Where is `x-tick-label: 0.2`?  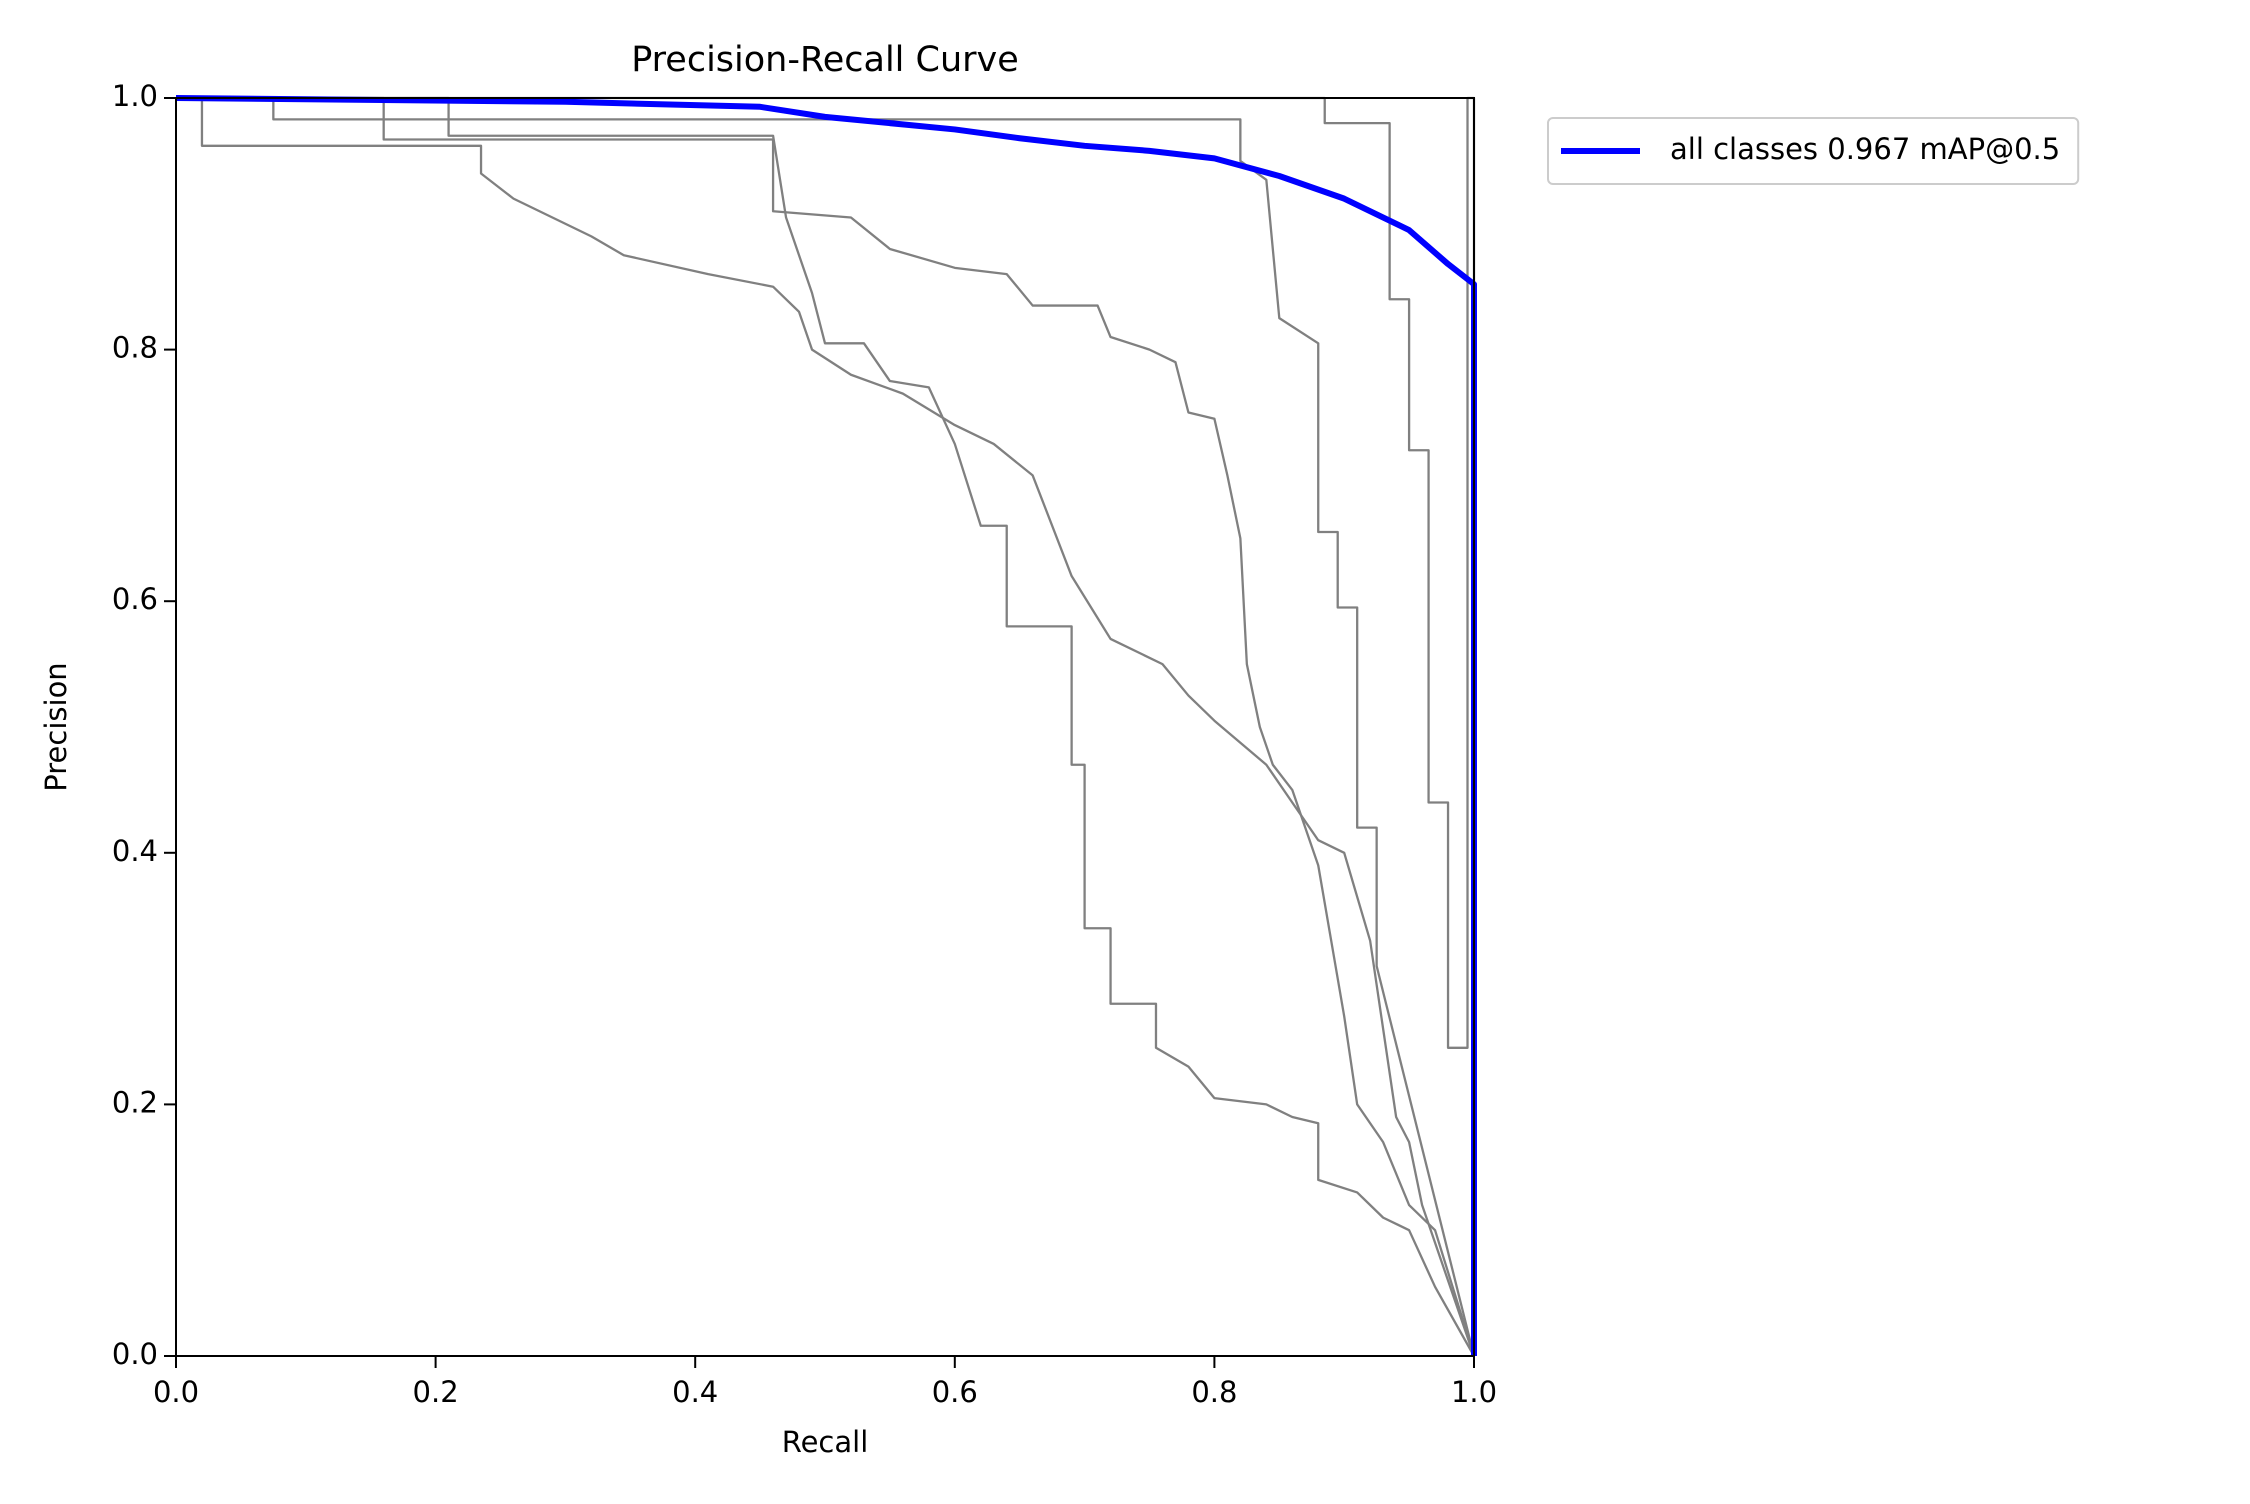
x-tick-label: 0.2 is located at coordinates (436, 1392).